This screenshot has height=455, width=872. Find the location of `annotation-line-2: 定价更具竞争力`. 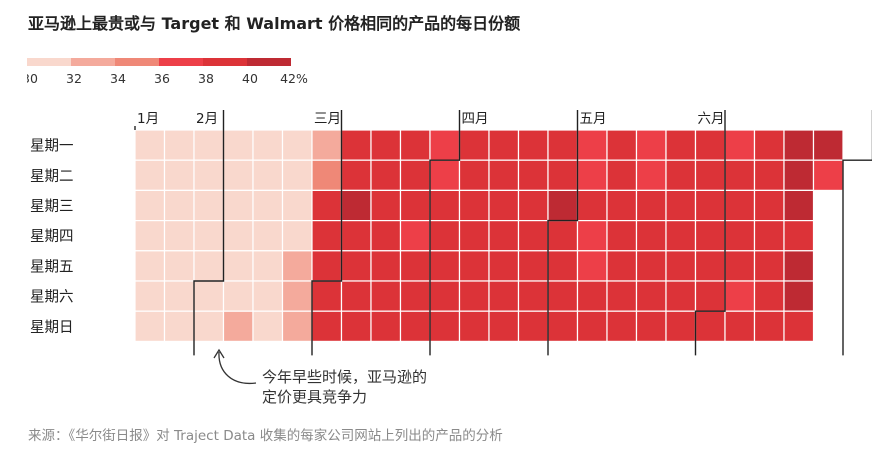

annotation-line-2: 定价更具竞争力 is located at coordinates (315, 397).